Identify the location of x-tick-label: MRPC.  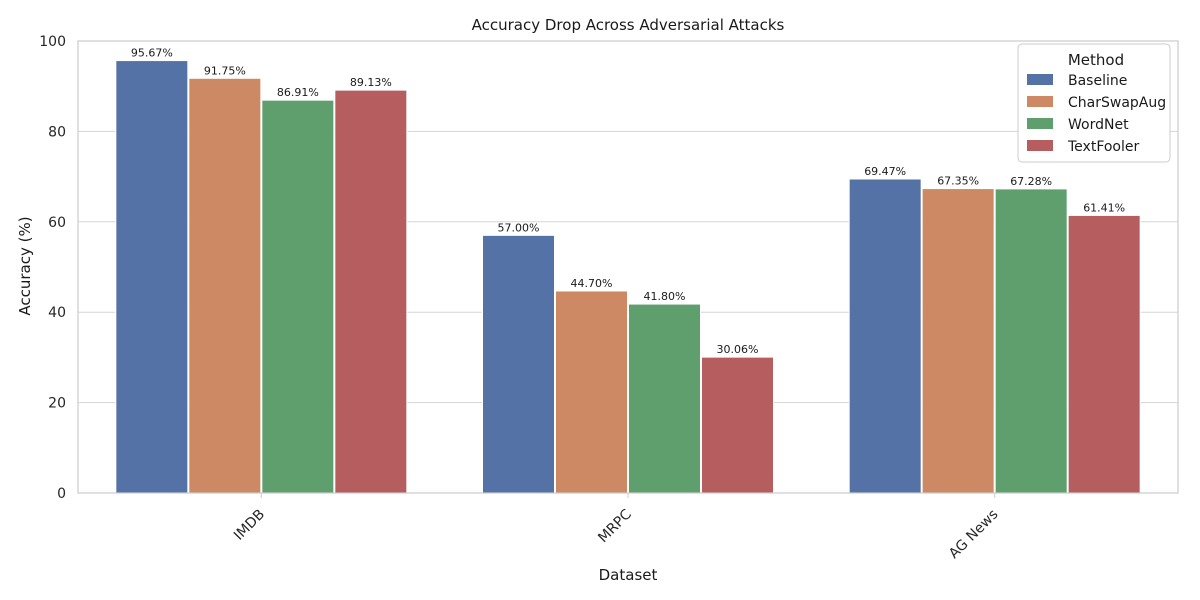
(615, 526).